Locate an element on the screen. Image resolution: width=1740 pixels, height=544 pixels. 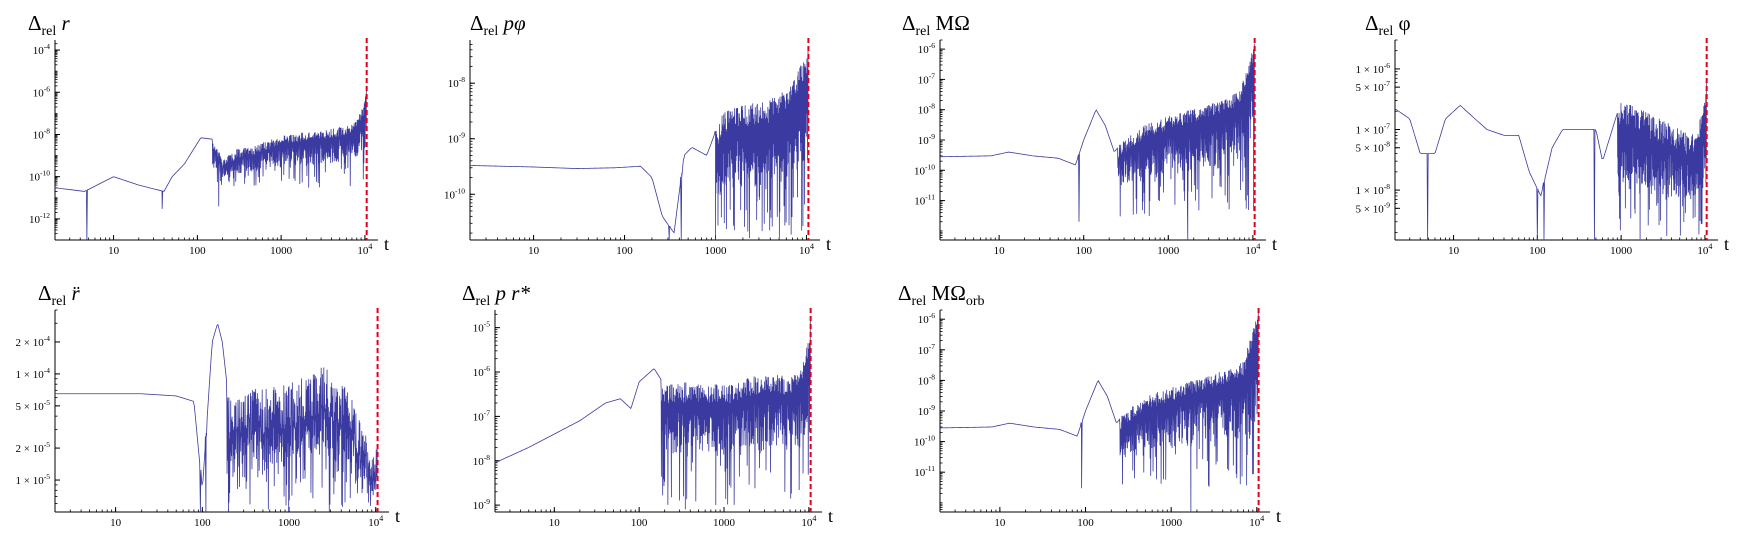
chart-panel-rel-p-phi: 10 100 1000 10⁴ 10⁻¹⁰ 10⁻⁹ 10⁻⁸ t Δrel pφ is located at coordinates (637, 134).